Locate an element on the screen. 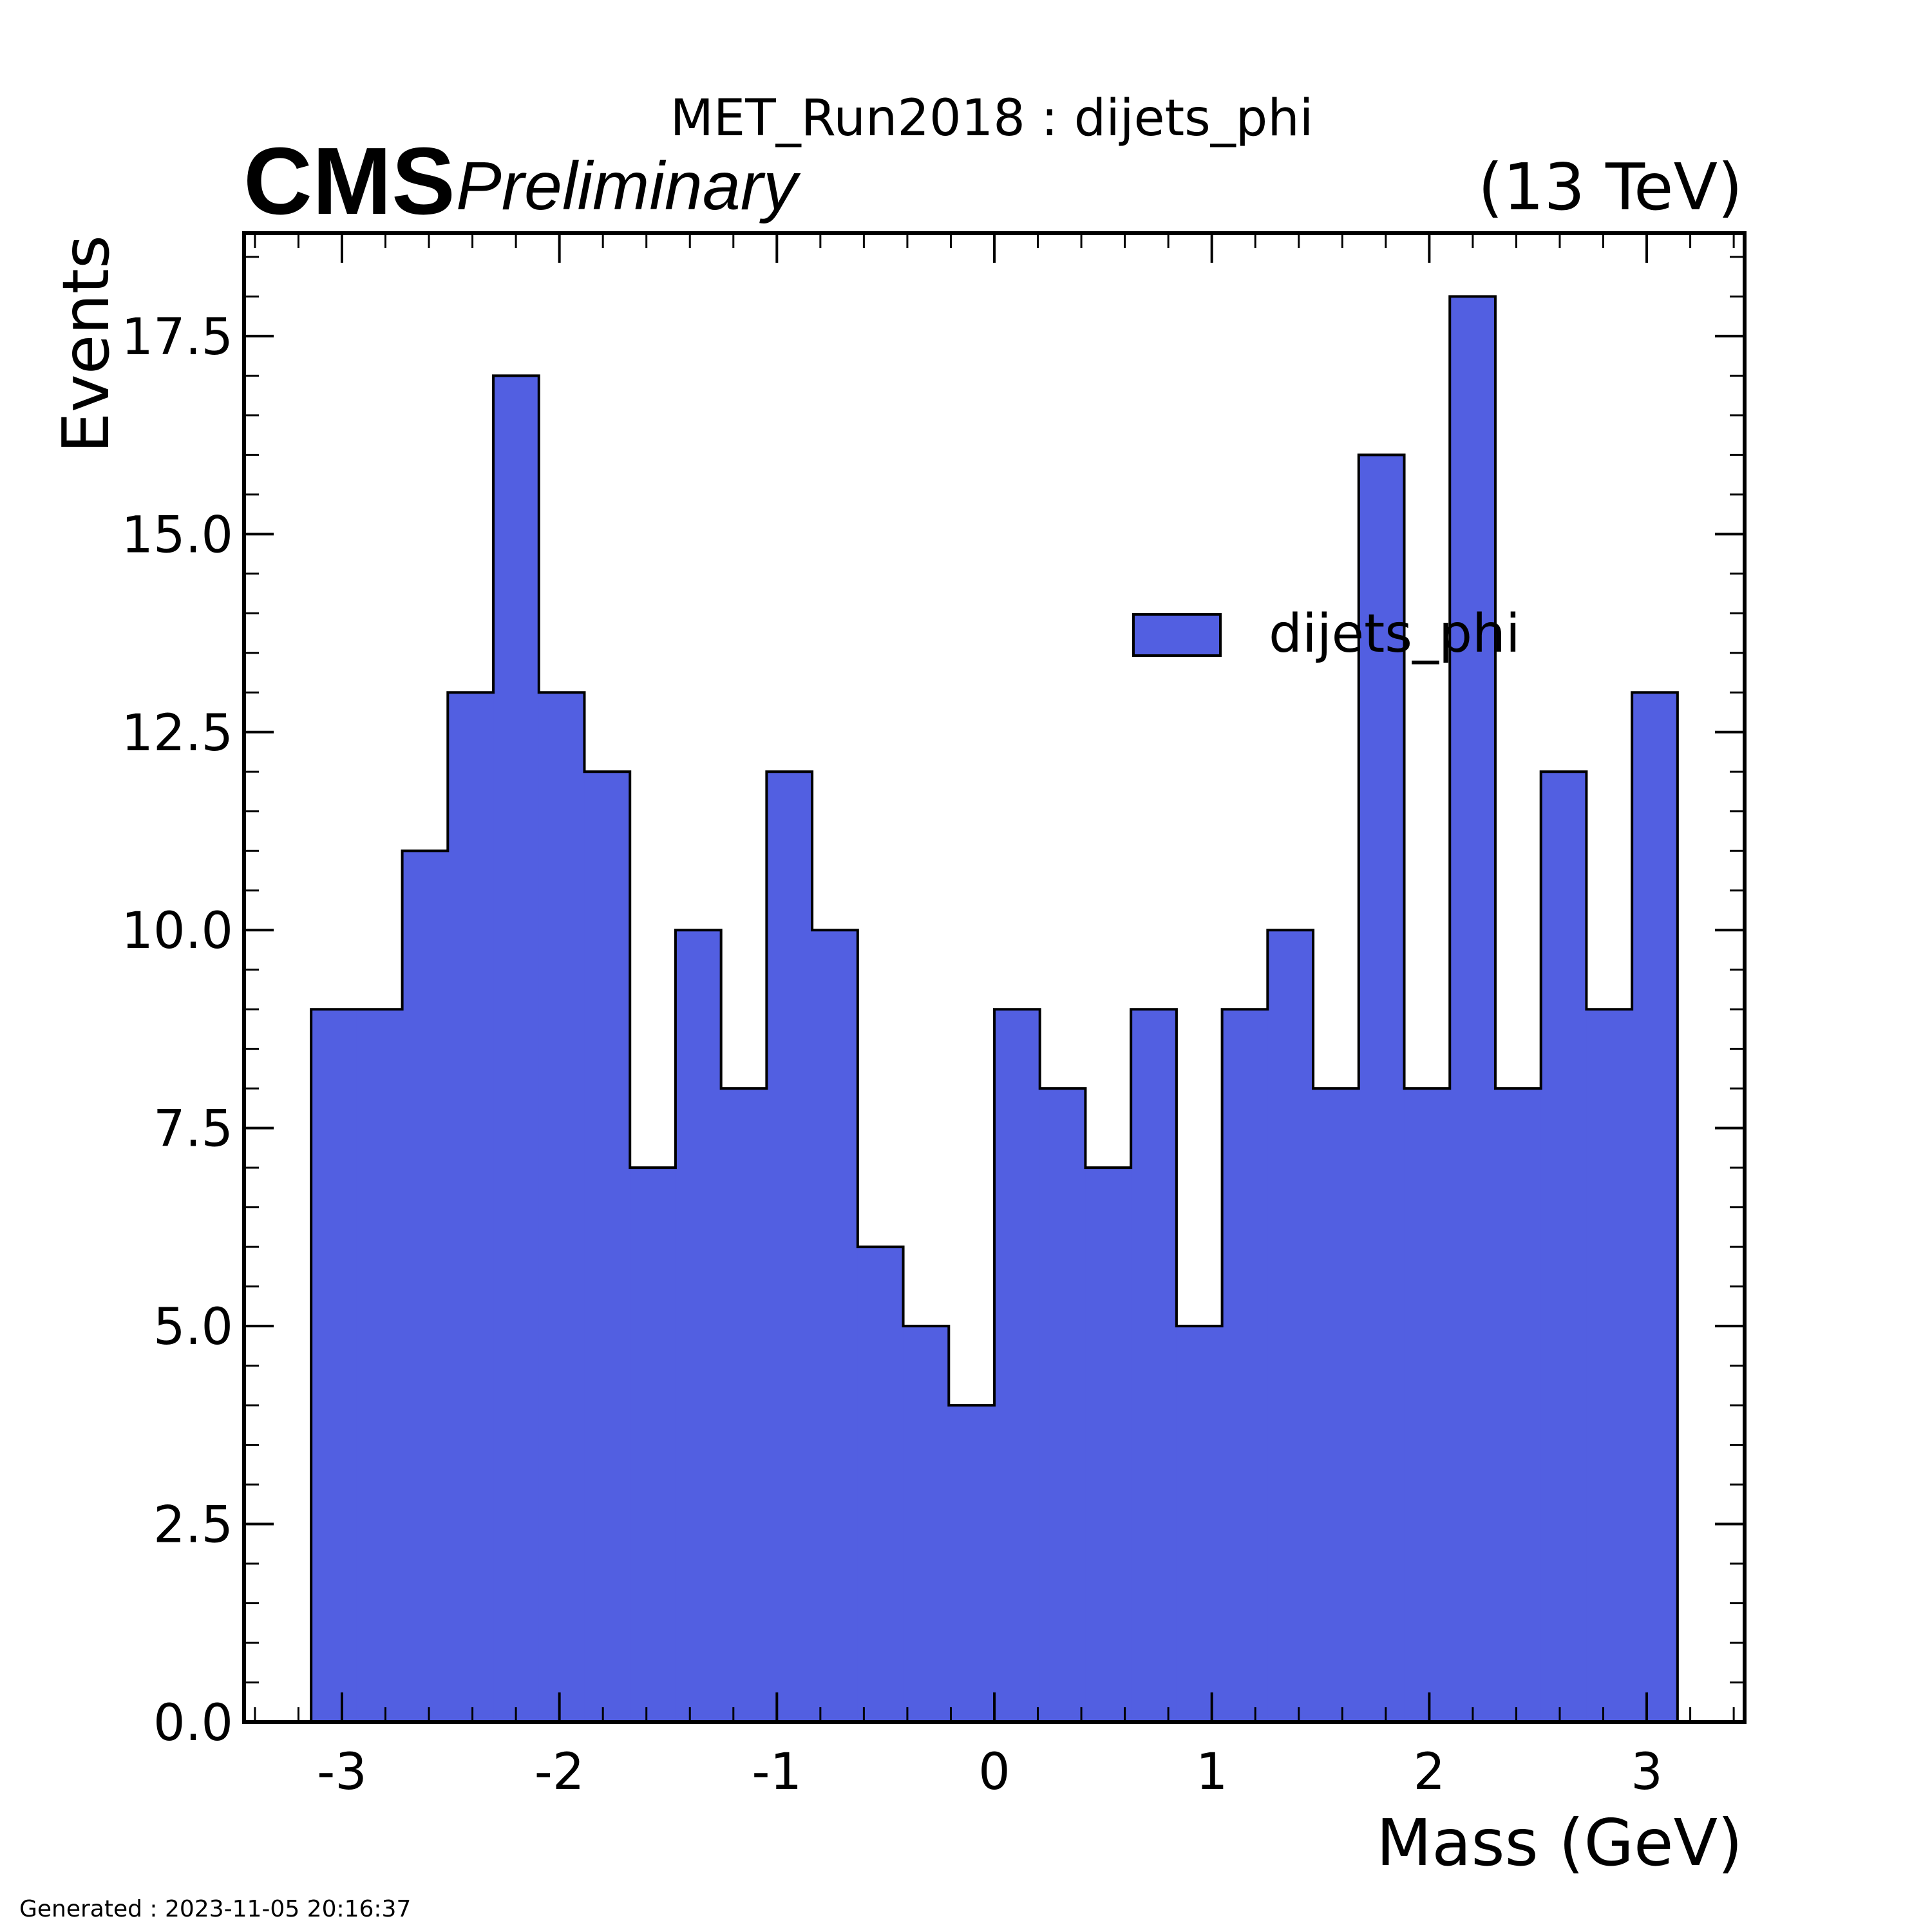  y-tick-label: 0.0 is located at coordinates (193, 1723).